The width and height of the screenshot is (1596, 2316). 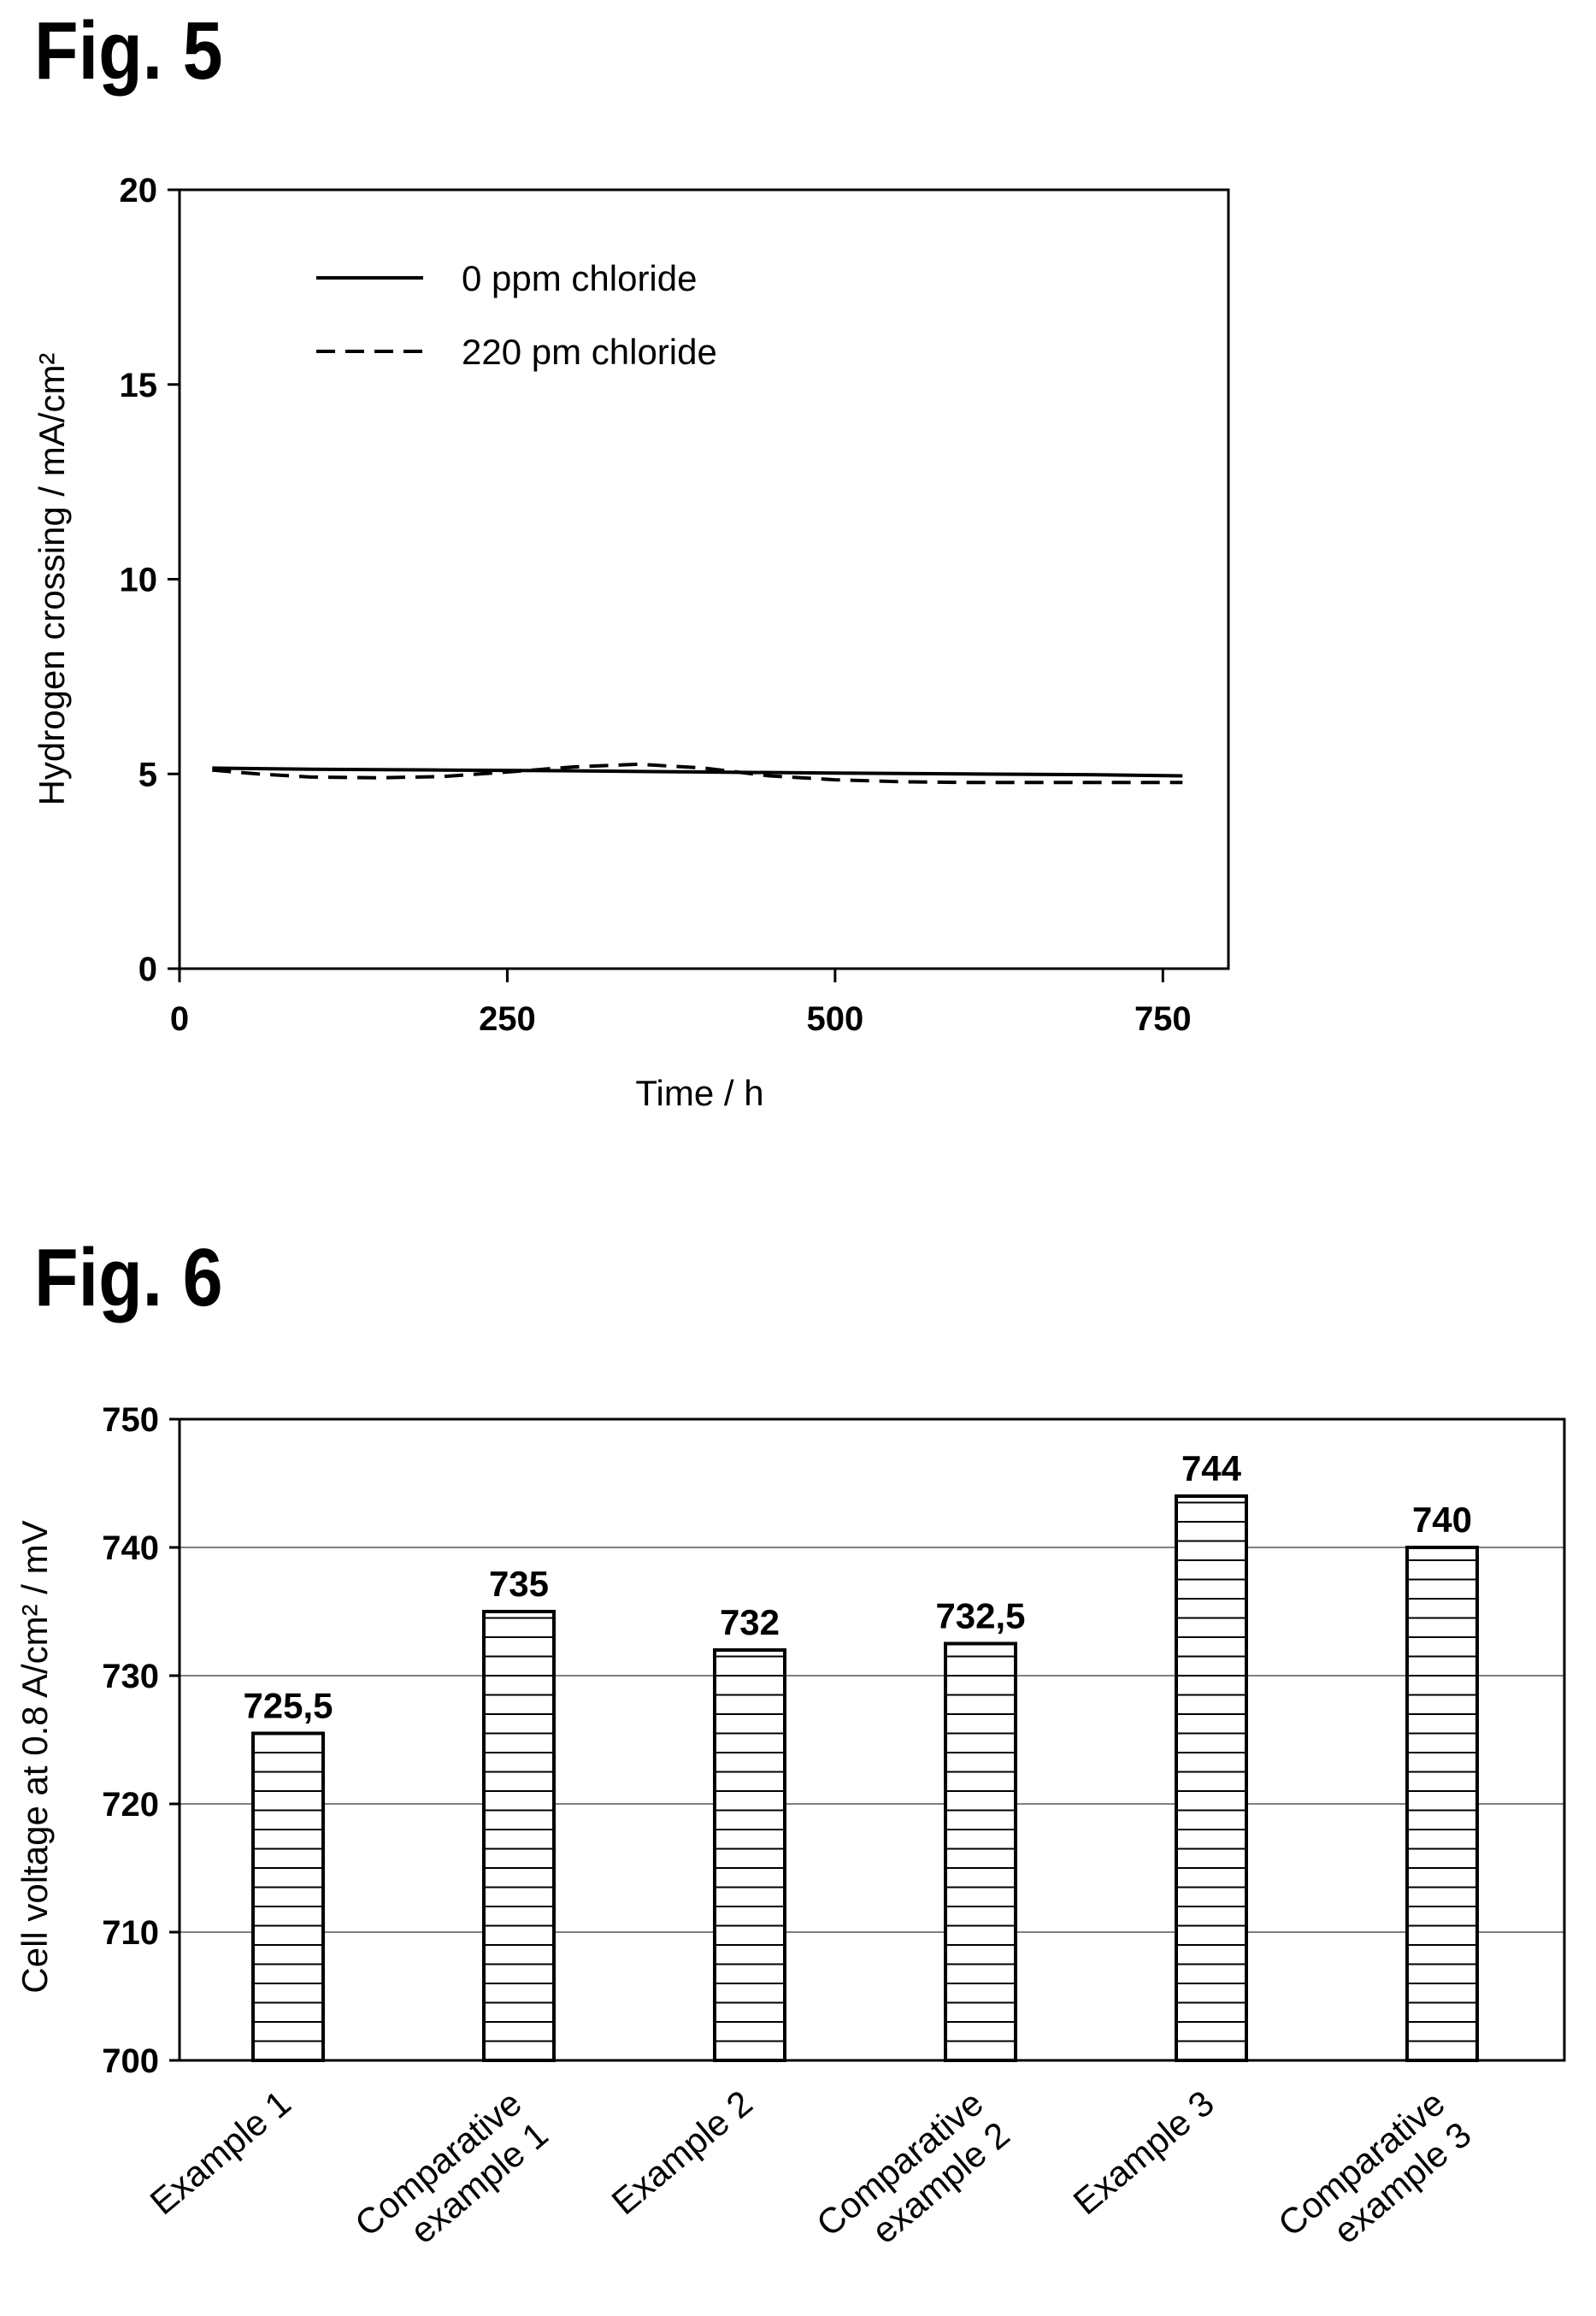 I want to click on y-tick-label: 720, so click(x=130, y=1805).